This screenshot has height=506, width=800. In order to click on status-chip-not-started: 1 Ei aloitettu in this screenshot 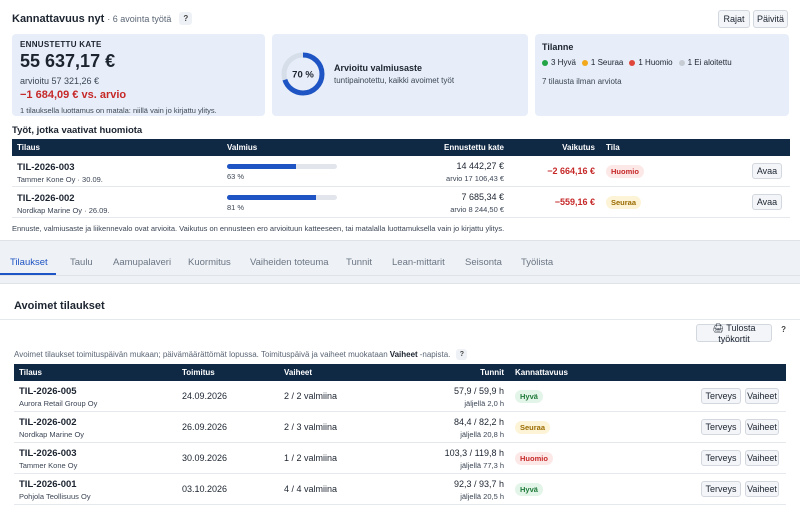, I will do `click(705, 62)`.